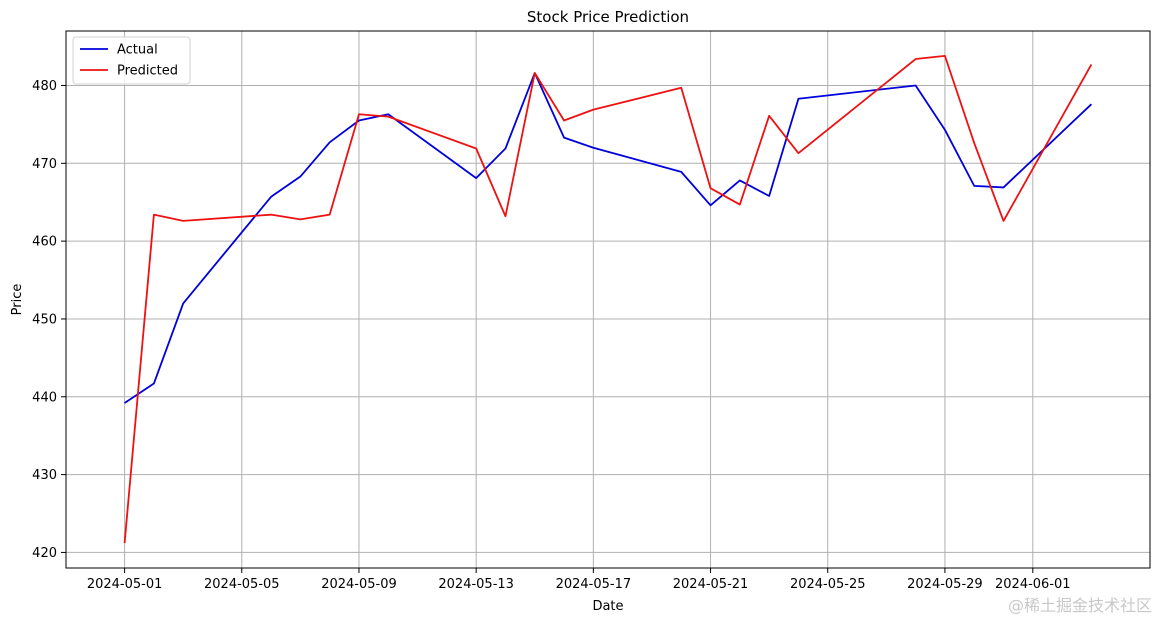 The image size is (1160, 626). Describe the element at coordinates (44, 164) in the screenshot. I see `y-tick-label: 470` at that location.